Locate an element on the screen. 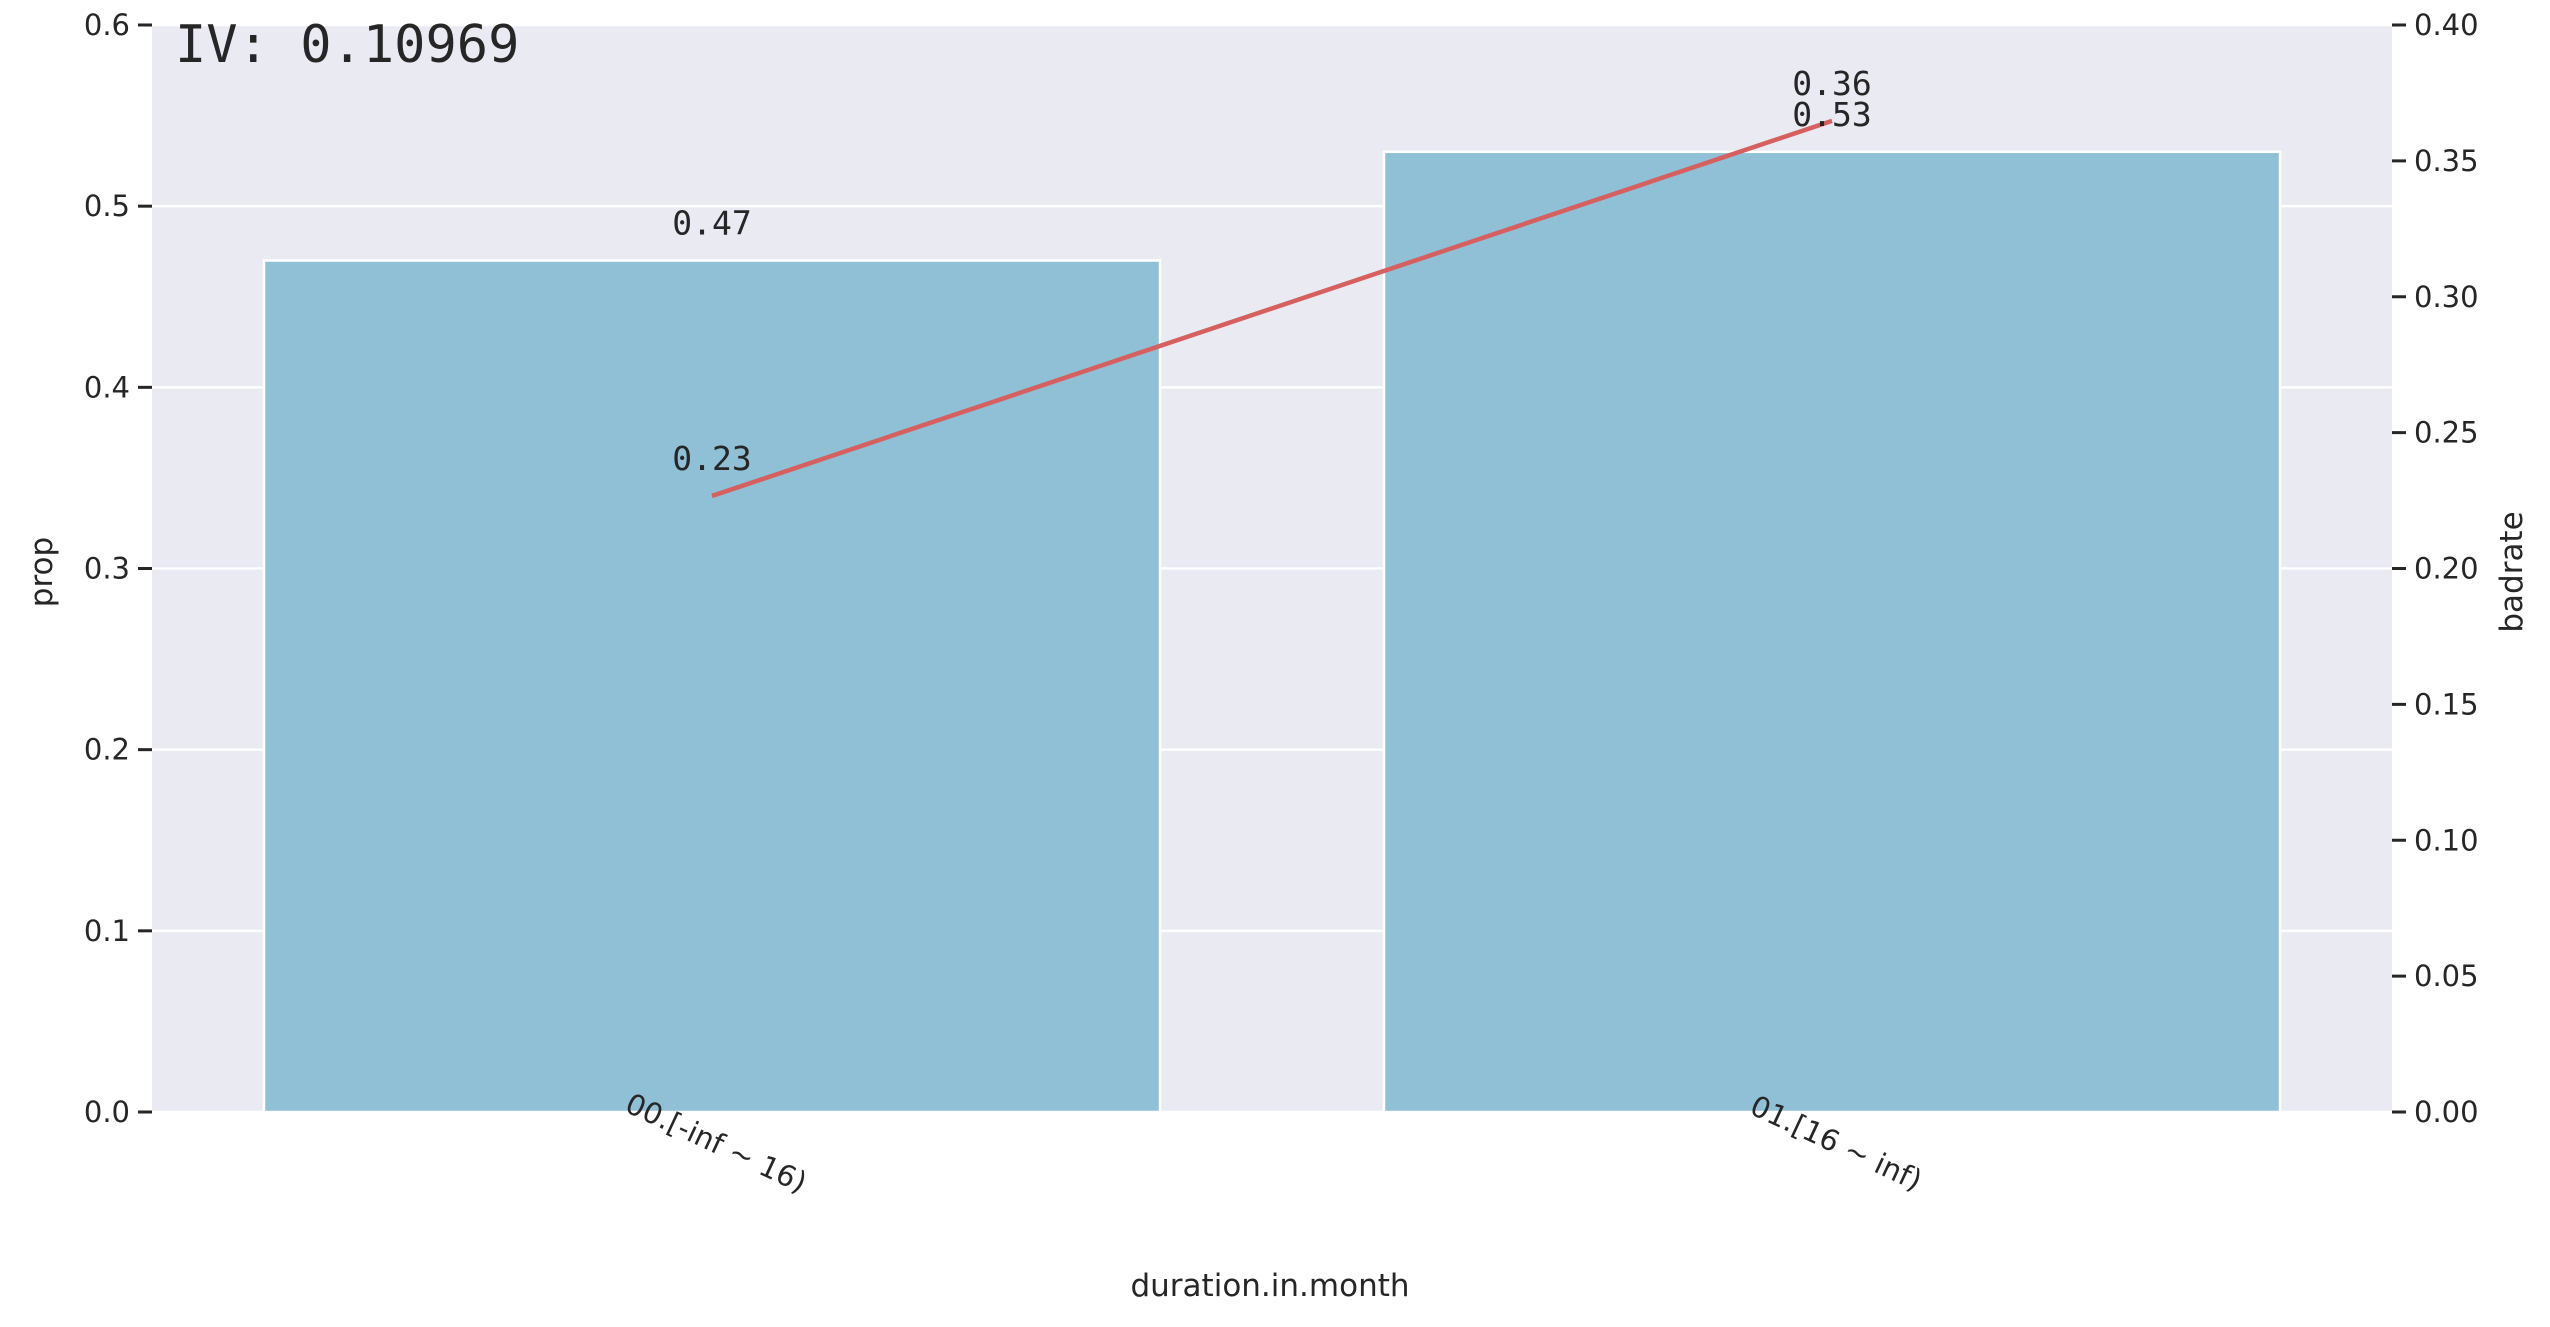  y-axis-title: prop is located at coordinates (42, 572).